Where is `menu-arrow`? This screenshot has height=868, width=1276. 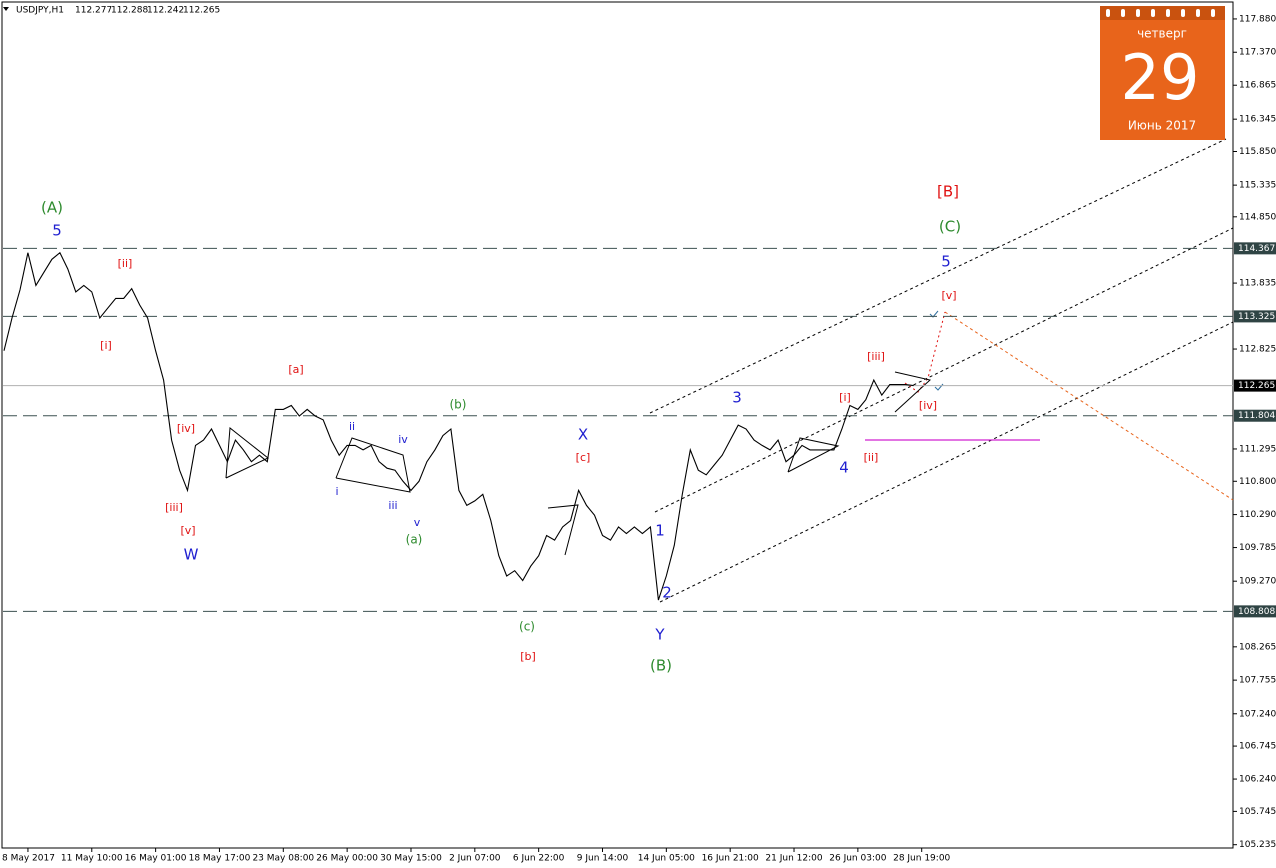
menu-arrow is located at coordinates (6, 9).